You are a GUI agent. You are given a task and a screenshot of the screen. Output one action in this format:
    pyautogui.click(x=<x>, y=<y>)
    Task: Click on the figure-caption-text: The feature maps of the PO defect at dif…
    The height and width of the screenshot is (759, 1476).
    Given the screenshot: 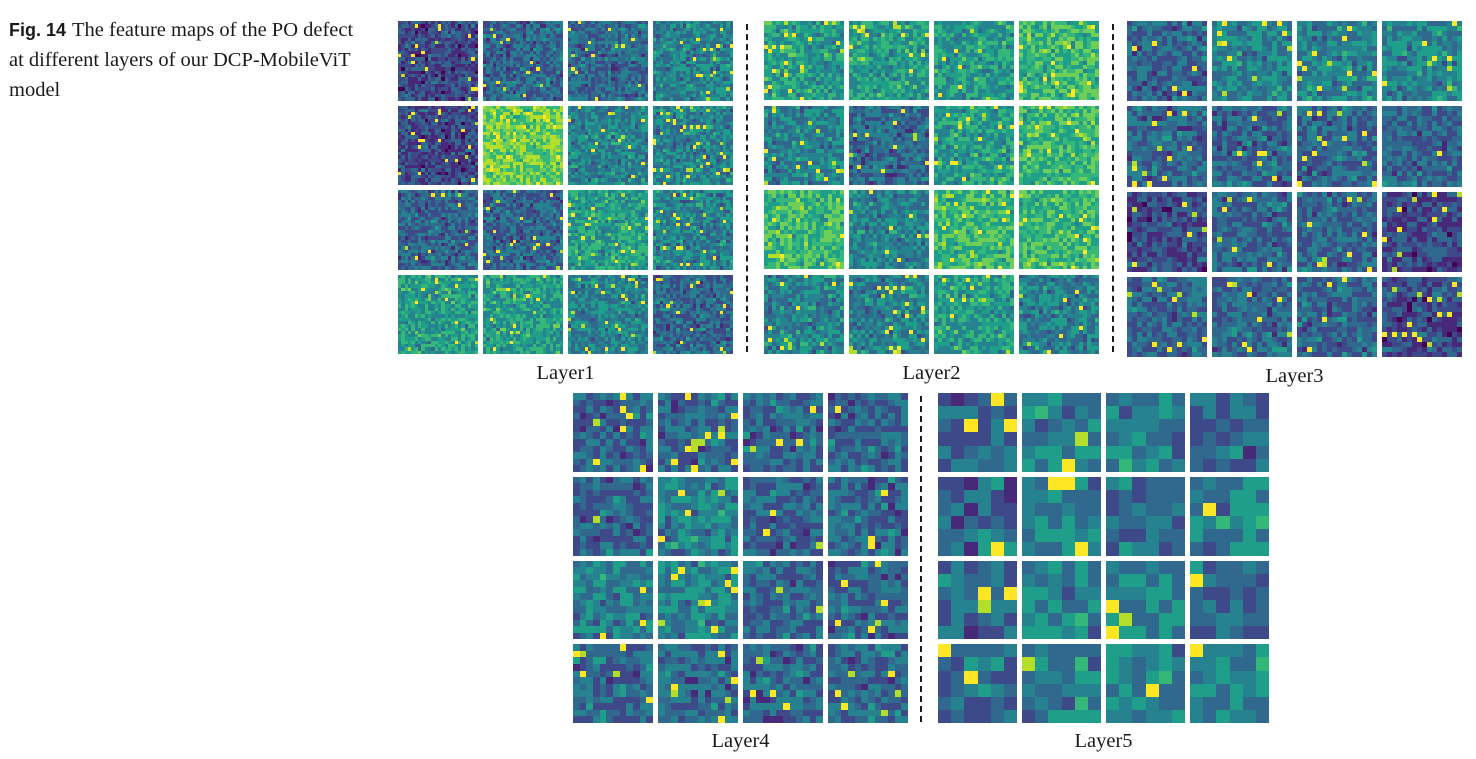 What is the action you would take?
    pyautogui.click(x=181, y=60)
    